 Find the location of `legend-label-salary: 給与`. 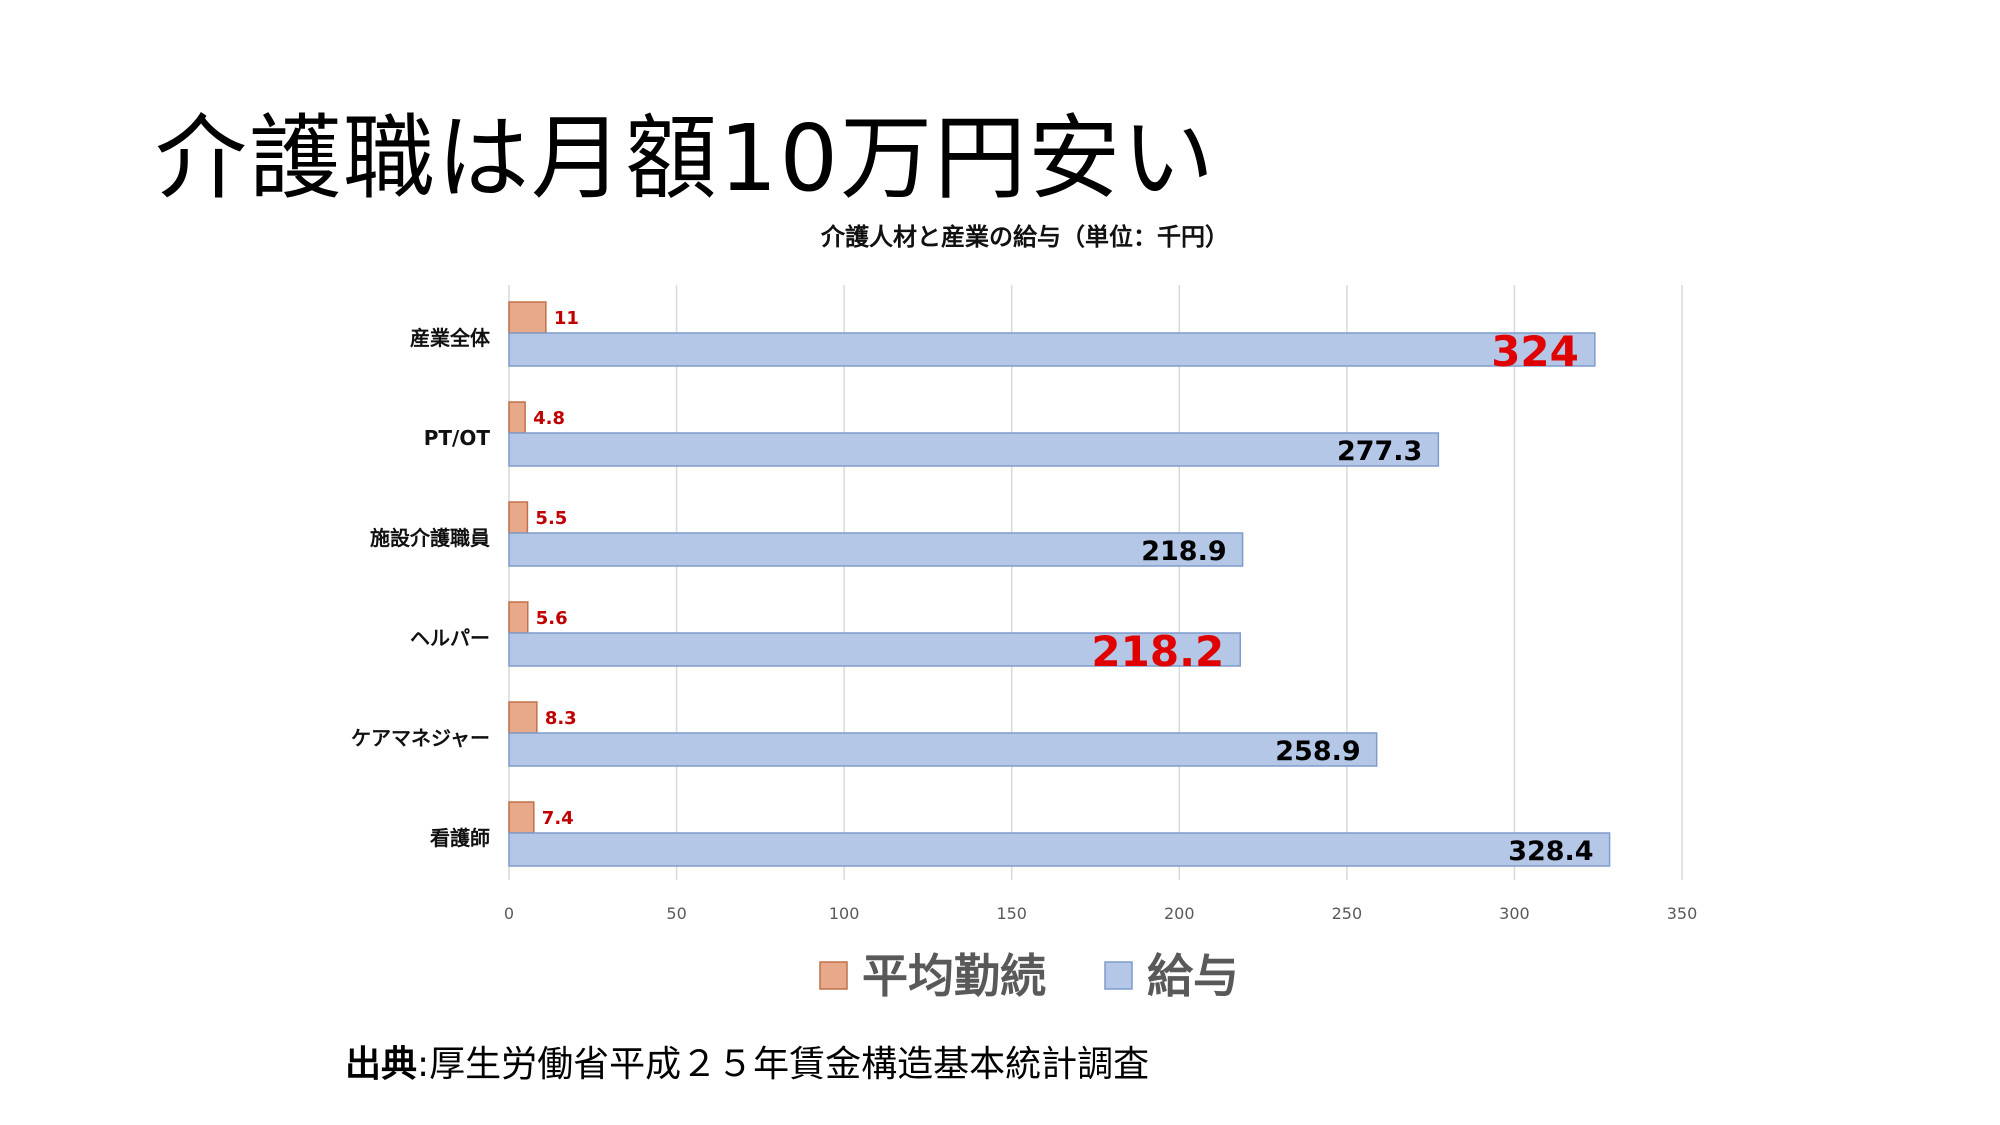

legend-label-salary: 給与 is located at coordinates (1193, 976).